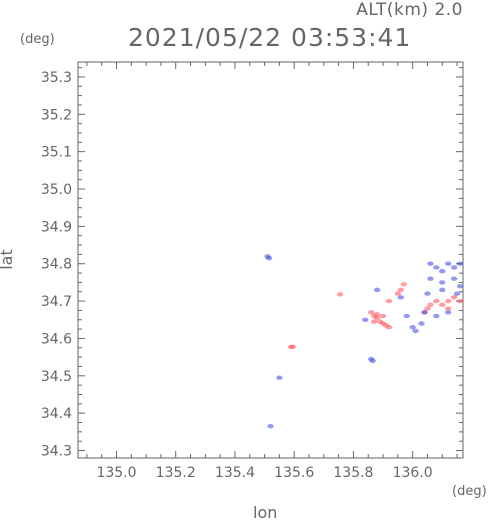 The height and width of the screenshot is (522, 491). I want to click on y-tick-label: 34.9, so click(56, 227).